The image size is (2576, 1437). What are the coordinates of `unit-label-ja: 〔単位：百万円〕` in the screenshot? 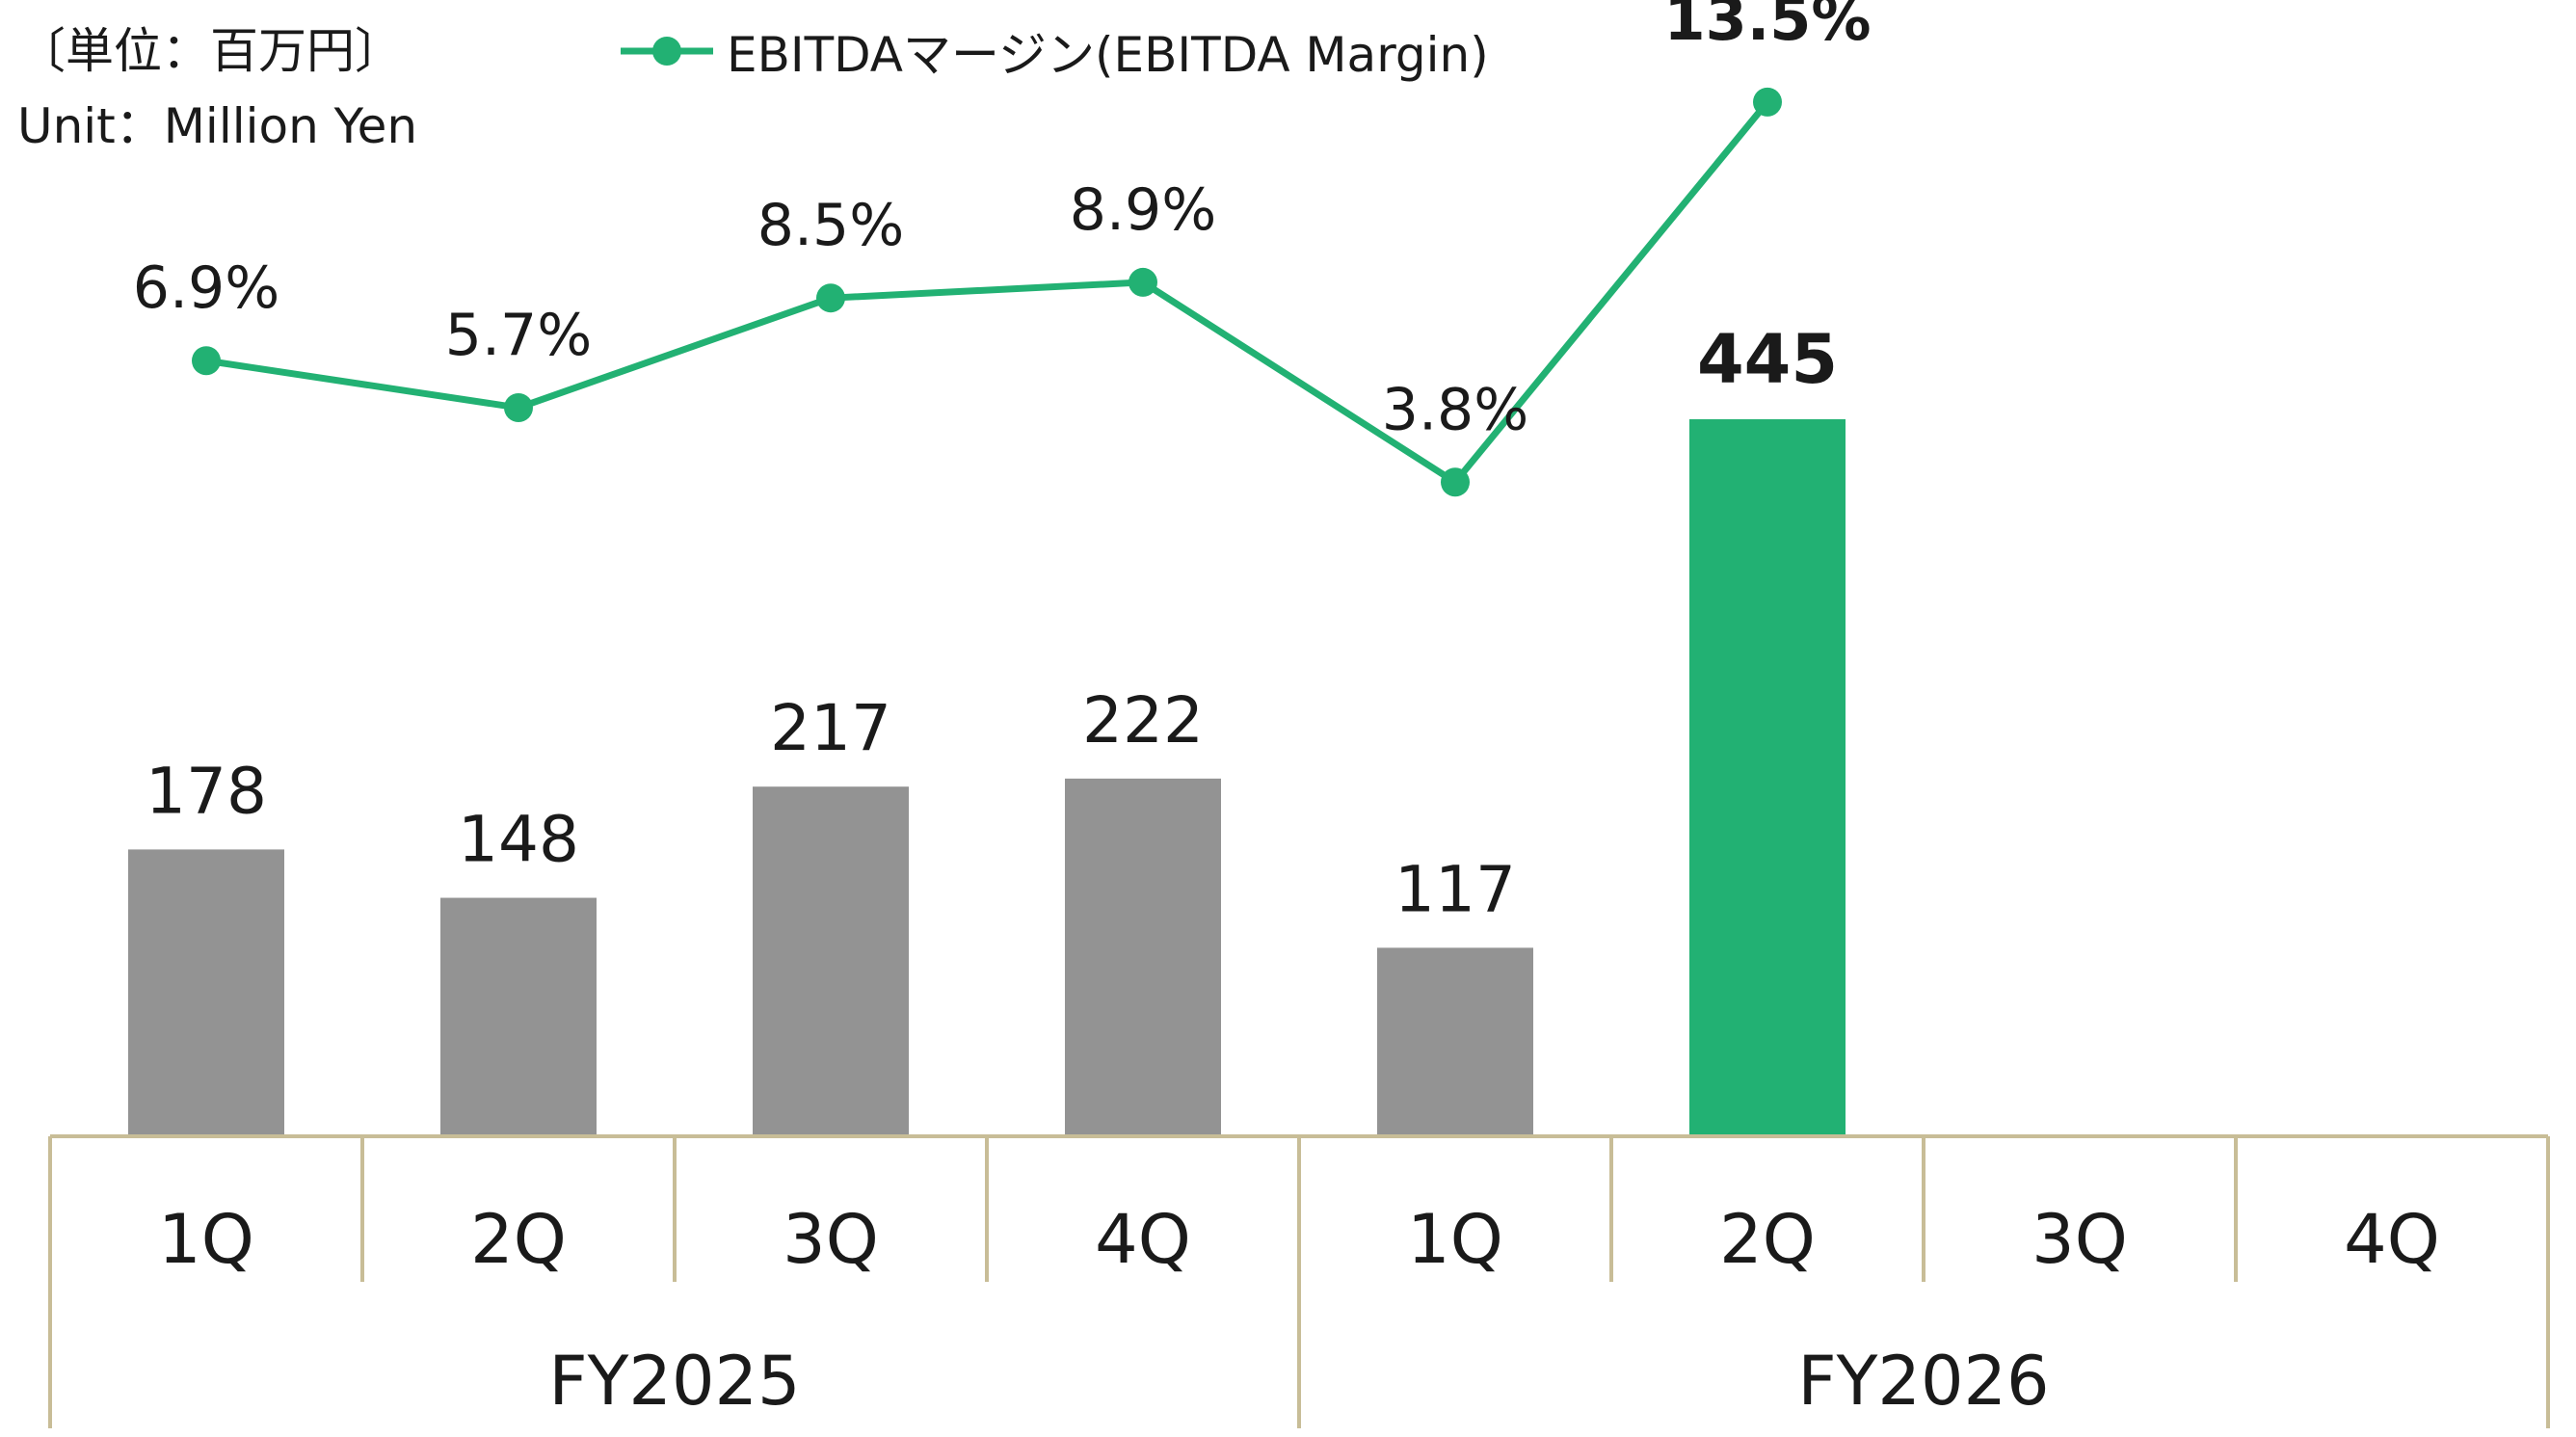 It's located at (210, 51).